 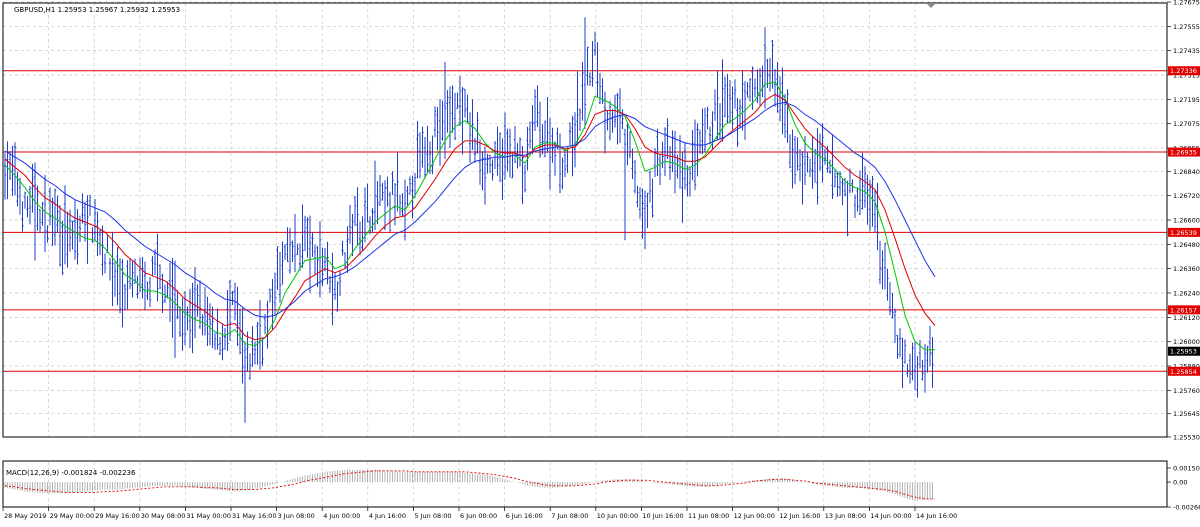 What do you see at coordinates (1186, 508) in the screenshot?
I see `macd-y-tick-label: -0.002665` at bounding box center [1186, 508].